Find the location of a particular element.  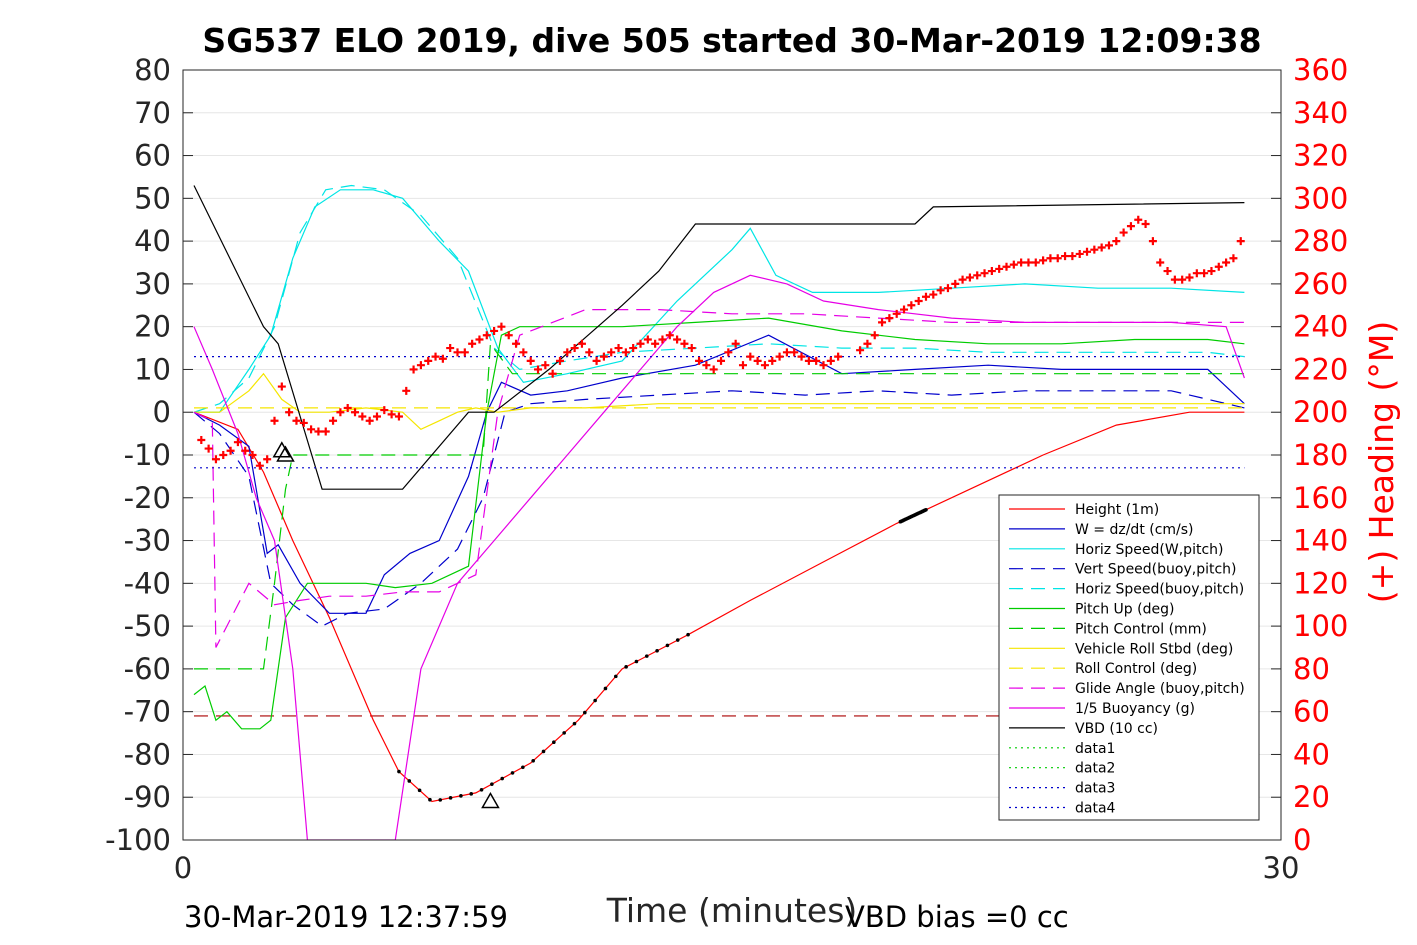

y-tick-label: -50 is located at coordinates (147, 626).